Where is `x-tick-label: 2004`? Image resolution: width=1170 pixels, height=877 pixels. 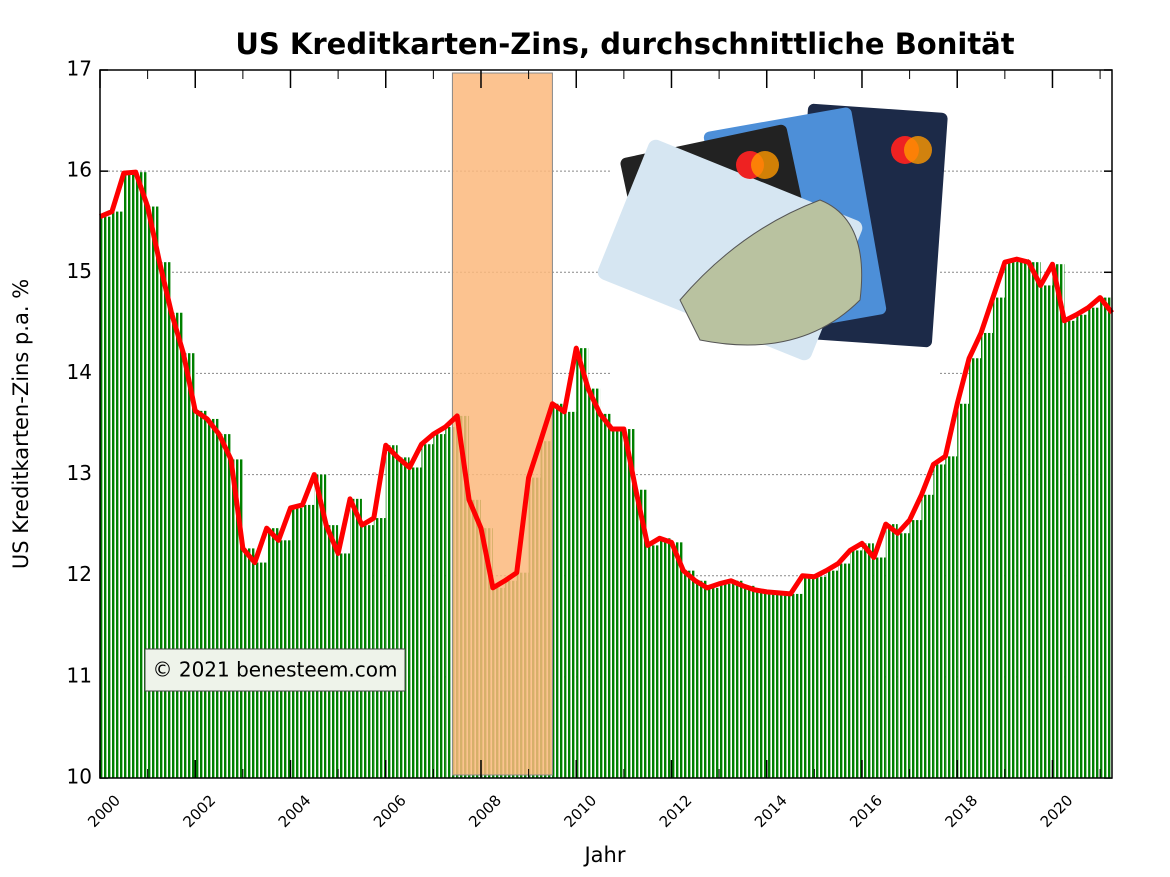 x-tick-label: 2004 is located at coordinates (295, 811).